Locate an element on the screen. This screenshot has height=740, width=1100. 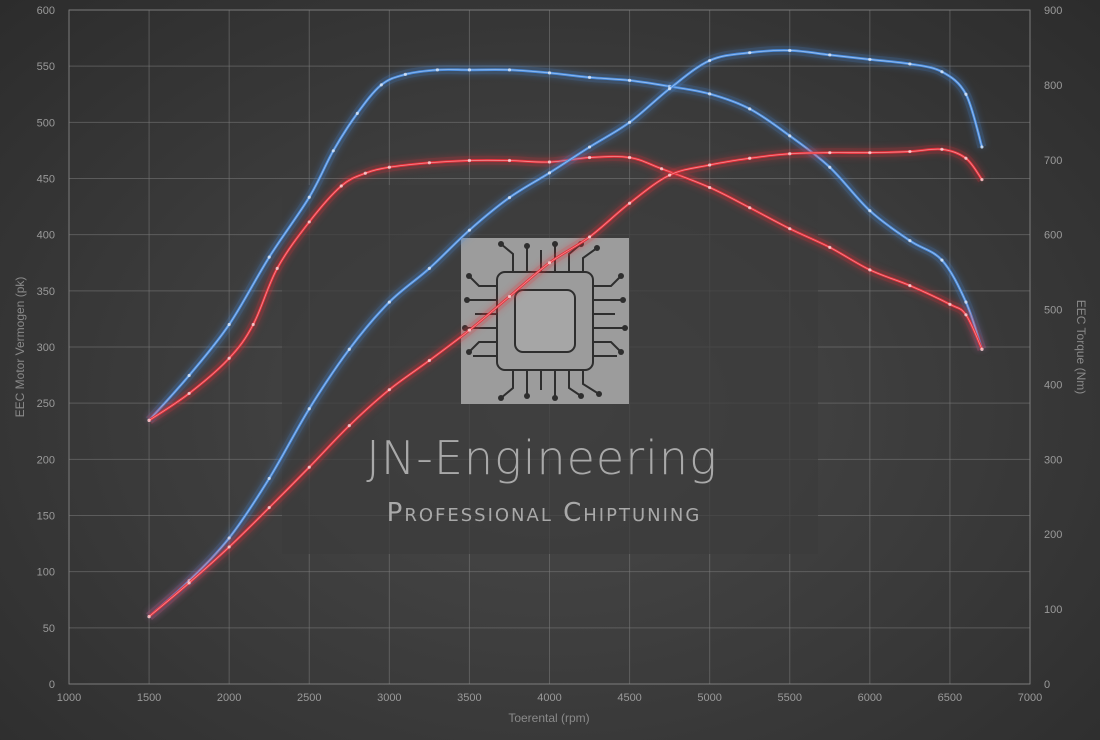
x-tick-label: 6000 is located at coordinates (870, 698).